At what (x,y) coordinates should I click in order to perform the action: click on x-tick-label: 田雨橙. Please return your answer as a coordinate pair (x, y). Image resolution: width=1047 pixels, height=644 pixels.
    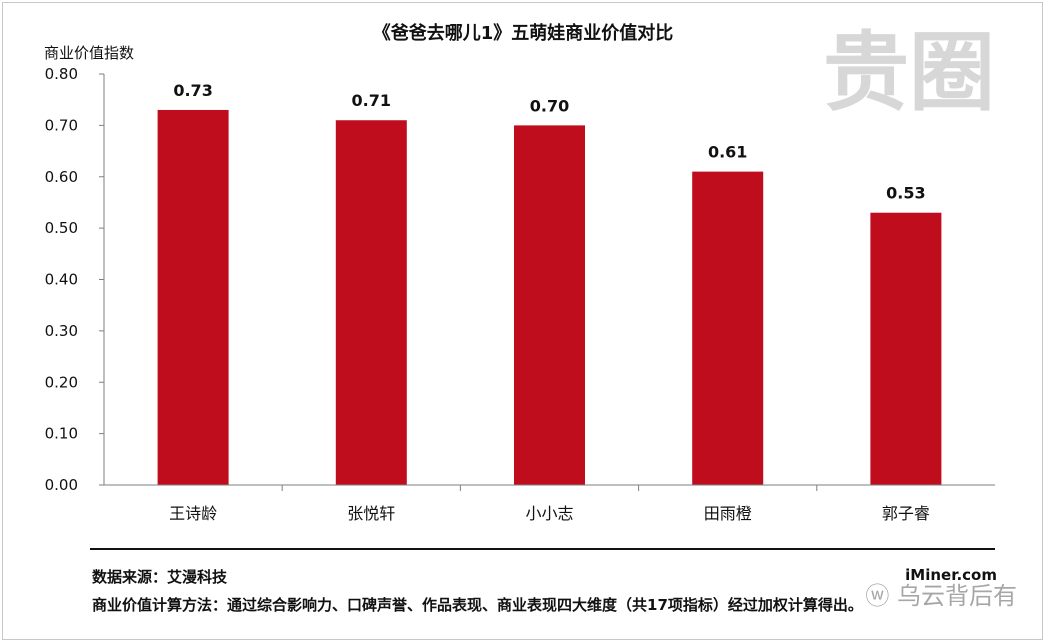
    Looking at the image, I should click on (728, 513).